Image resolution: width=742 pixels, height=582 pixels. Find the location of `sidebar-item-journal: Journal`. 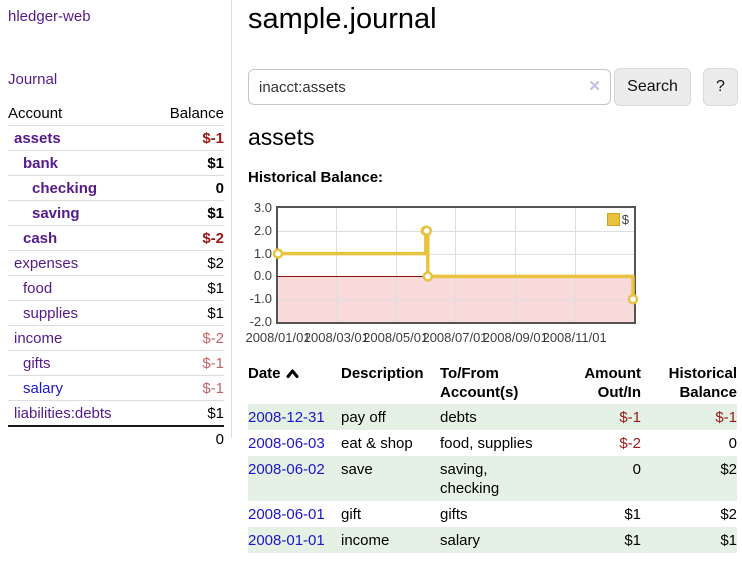

sidebar-item-journal: Journal is located at coordinates (33, 79).